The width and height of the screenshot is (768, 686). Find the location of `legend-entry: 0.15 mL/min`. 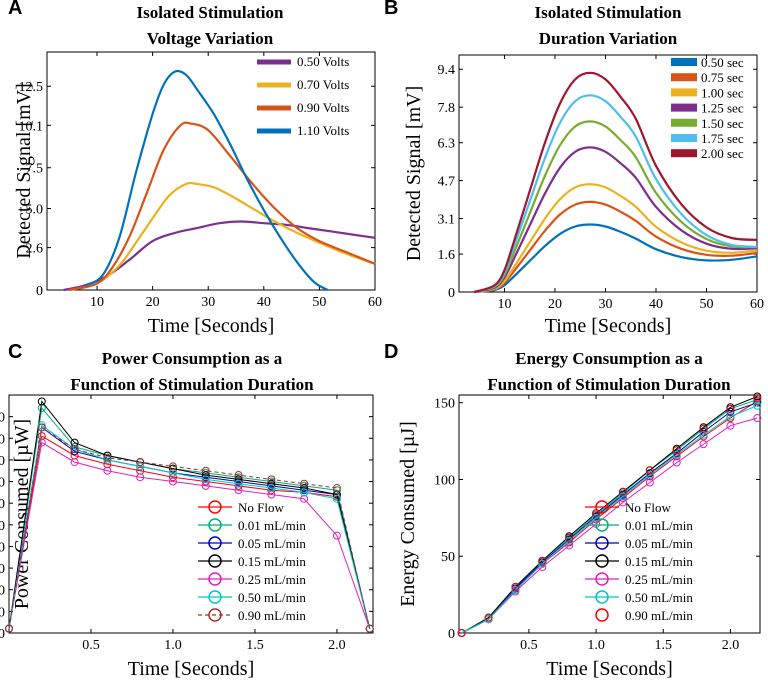

legend-entry: 0.15 mL/min is located at coordinates (659, 561).